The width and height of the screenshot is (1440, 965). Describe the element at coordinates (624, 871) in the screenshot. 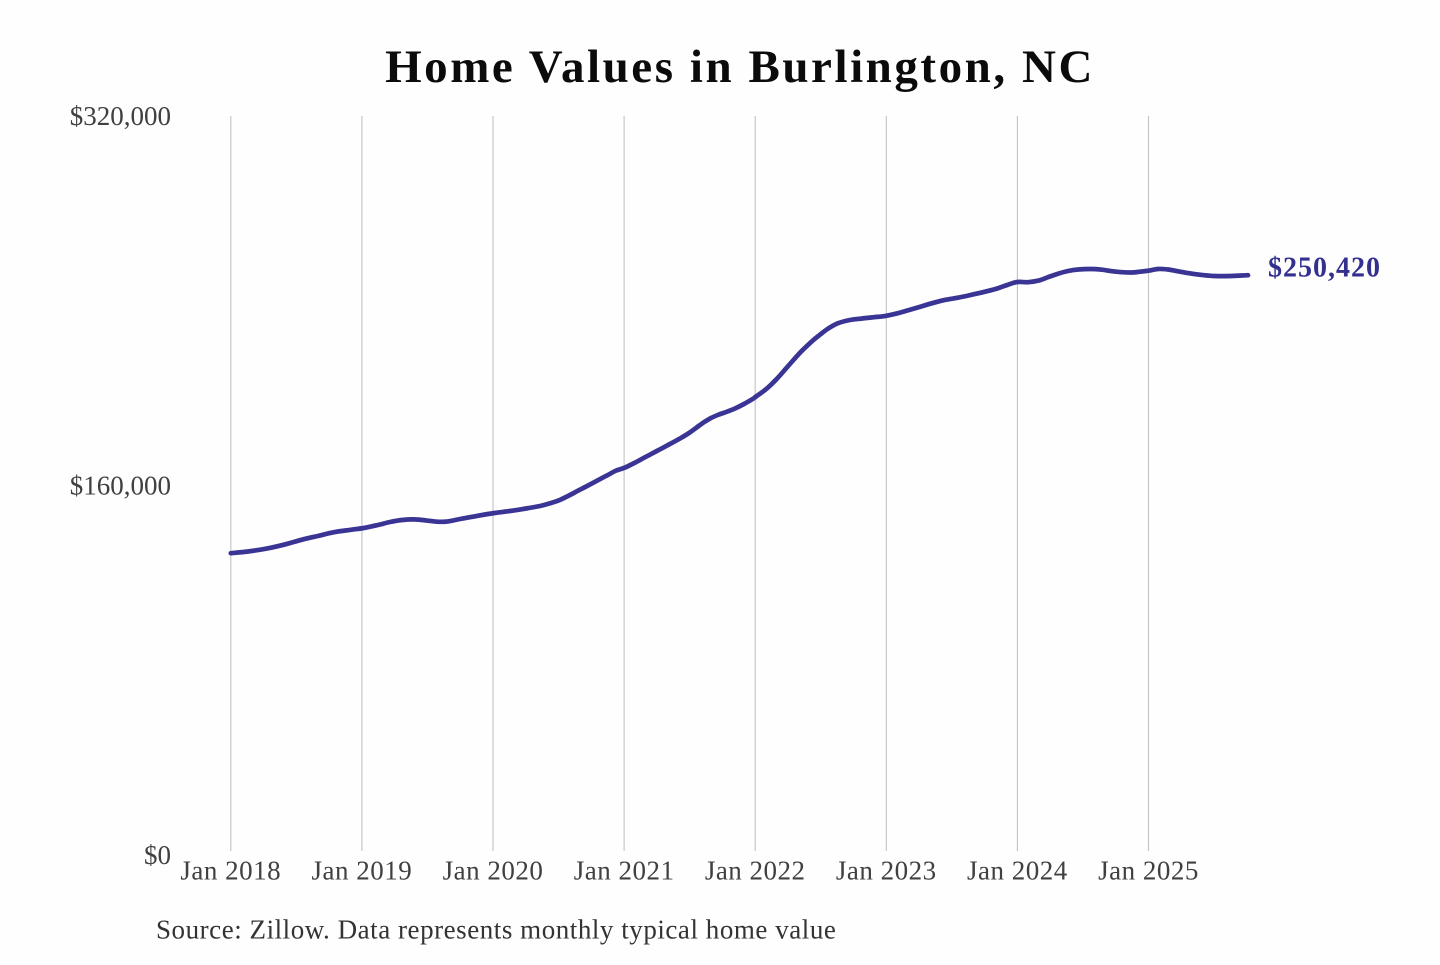

I see `svg-text: Jan 2021` at that location.